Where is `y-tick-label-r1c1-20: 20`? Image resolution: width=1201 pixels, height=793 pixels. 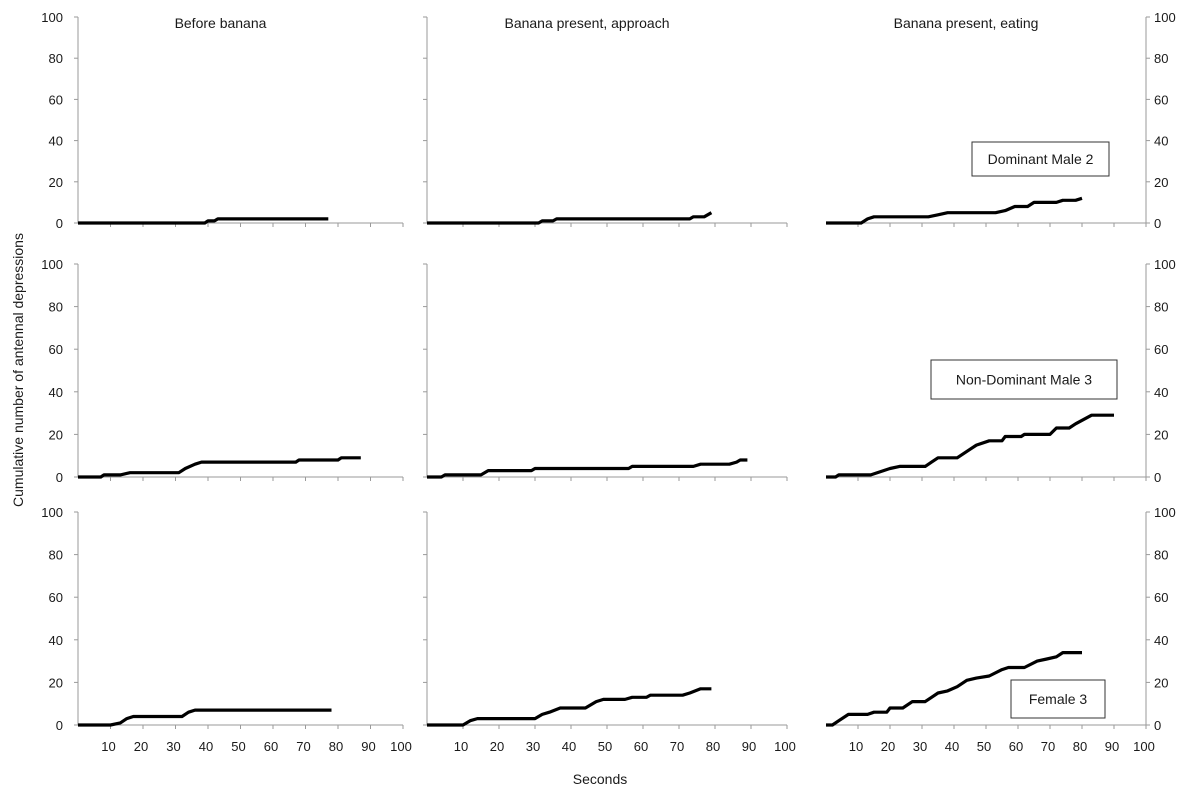
y-tick-label-r1c1-20: 20 is located at coordinates (56, 182).